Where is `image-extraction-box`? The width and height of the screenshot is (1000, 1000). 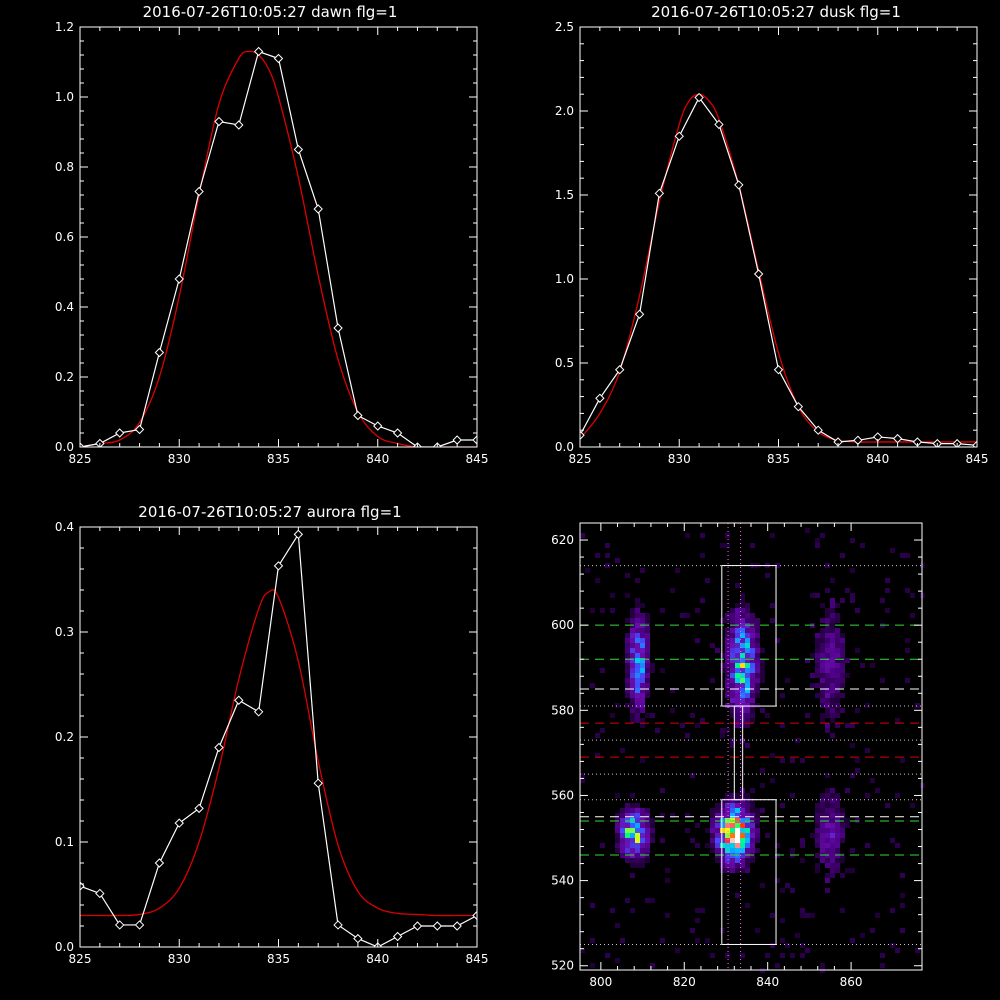
image-extraction-box is located at coordinates (749, 636).